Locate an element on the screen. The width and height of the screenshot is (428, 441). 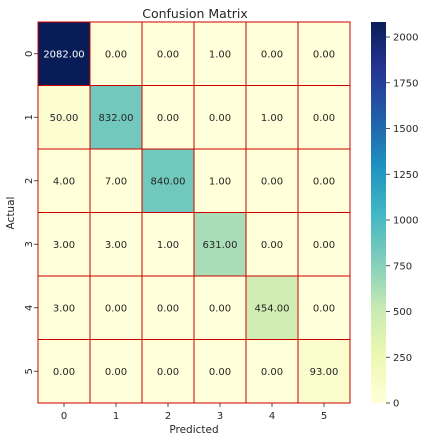
cell-value-label: 93.00 is located at coordinates (324, 372).